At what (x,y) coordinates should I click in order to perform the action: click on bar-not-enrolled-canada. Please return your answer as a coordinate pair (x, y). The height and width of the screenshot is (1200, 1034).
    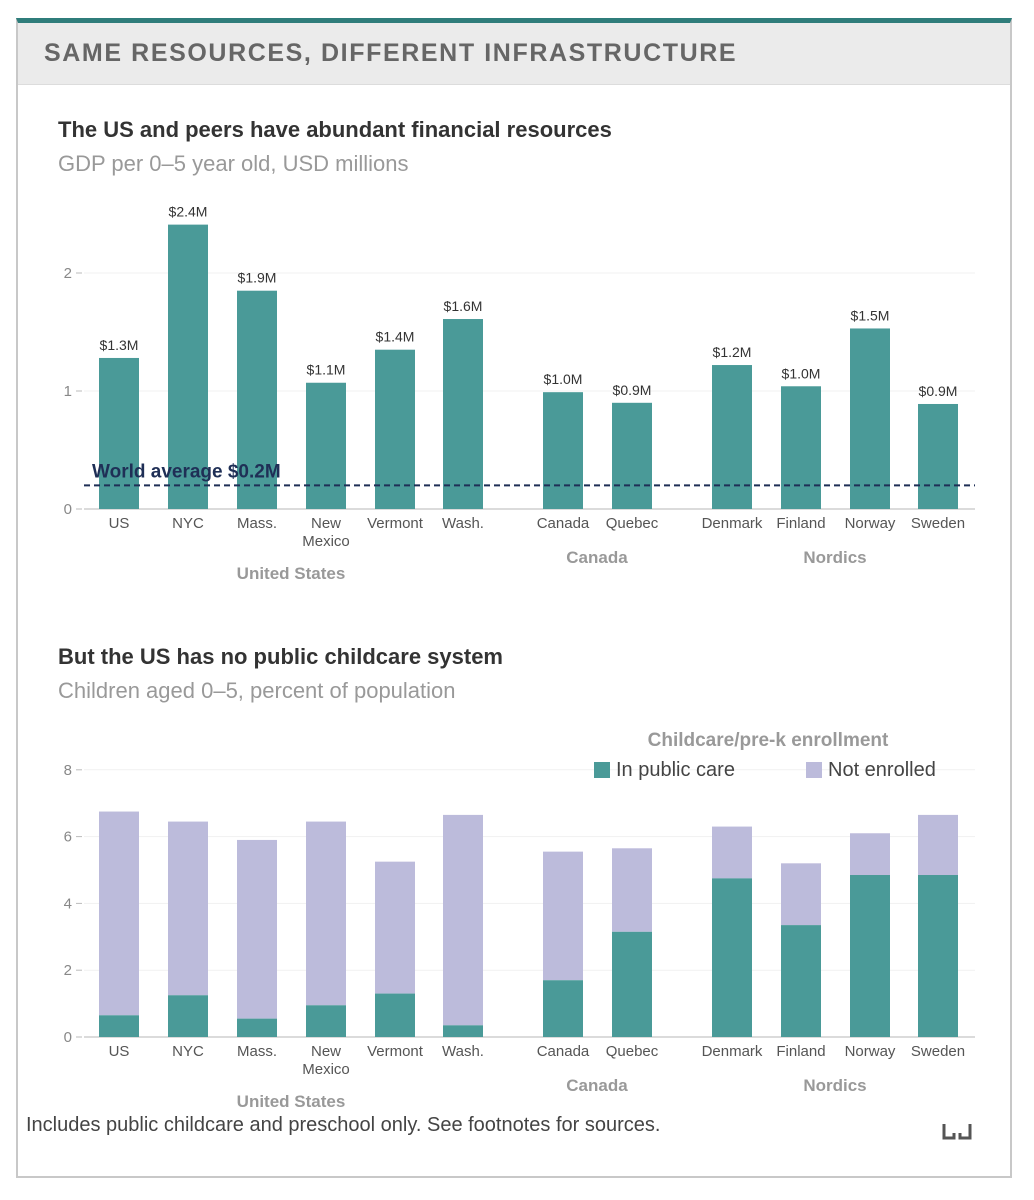
    Looking at the image, I should click on (563, 916).